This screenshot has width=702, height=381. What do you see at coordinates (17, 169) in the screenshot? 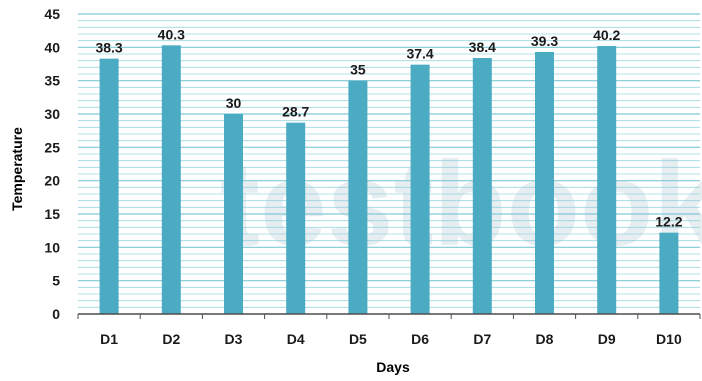
I see `y-axis-title: Temperature` at bounding box center [17, 169].